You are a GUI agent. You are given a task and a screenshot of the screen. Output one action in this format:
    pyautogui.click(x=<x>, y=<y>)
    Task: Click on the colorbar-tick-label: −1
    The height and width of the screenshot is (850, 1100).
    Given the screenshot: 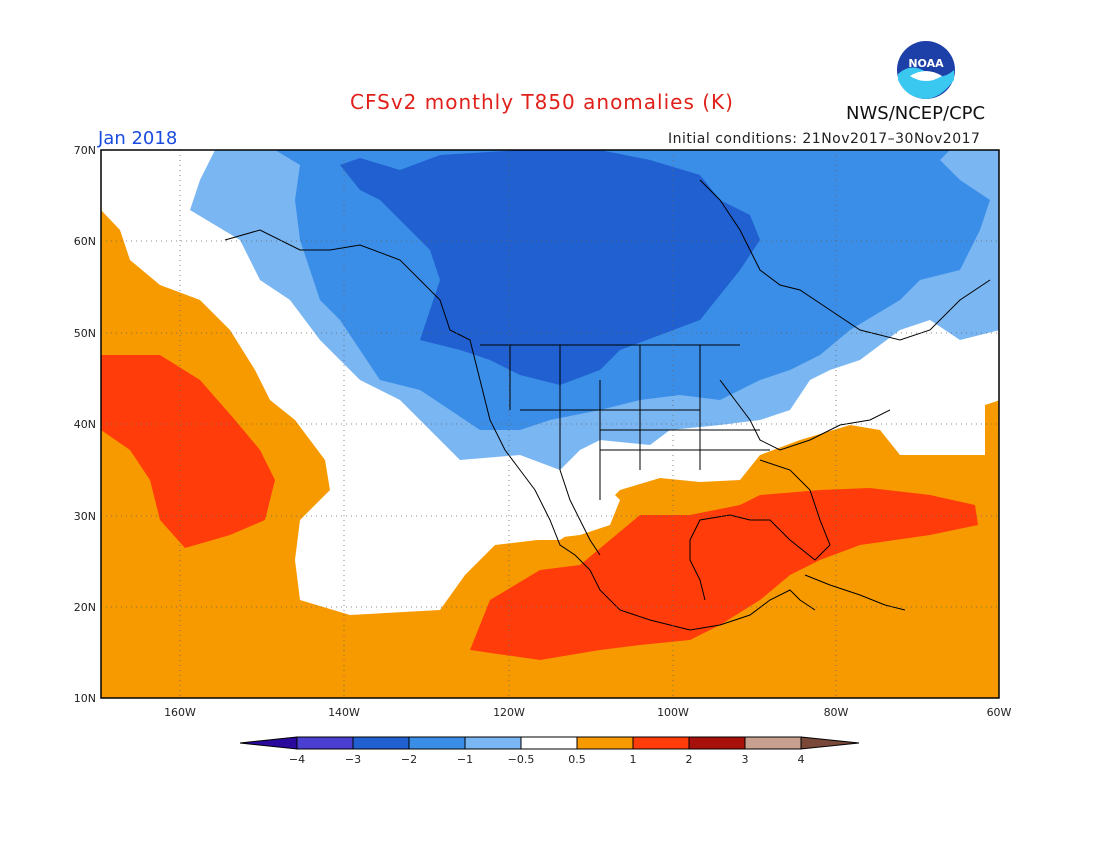 What is the action you would take?
    pyautogui.click(x=465, y=759)
    